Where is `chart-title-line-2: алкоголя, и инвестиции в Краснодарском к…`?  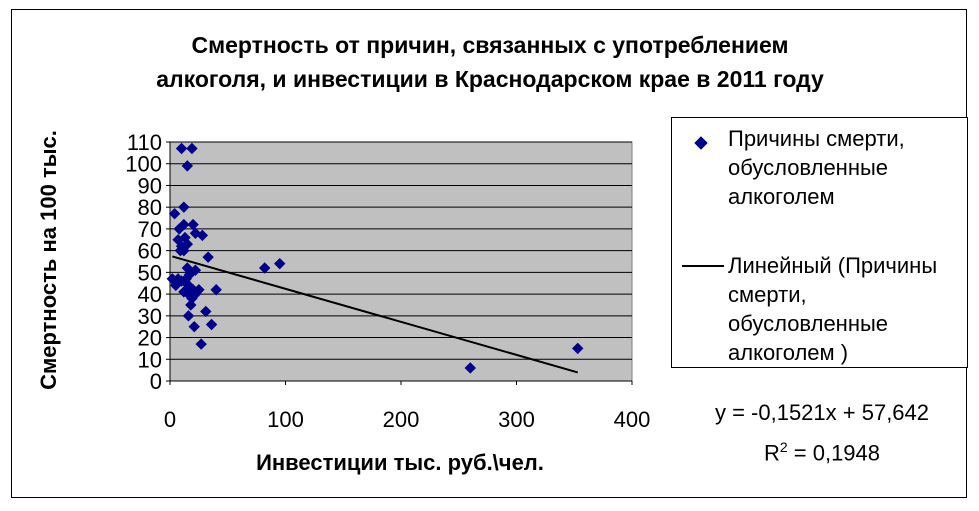 chart-title-line-2: алкоголя, и инвестиции в Краснодарском к… is located at coordinates (490, 79).